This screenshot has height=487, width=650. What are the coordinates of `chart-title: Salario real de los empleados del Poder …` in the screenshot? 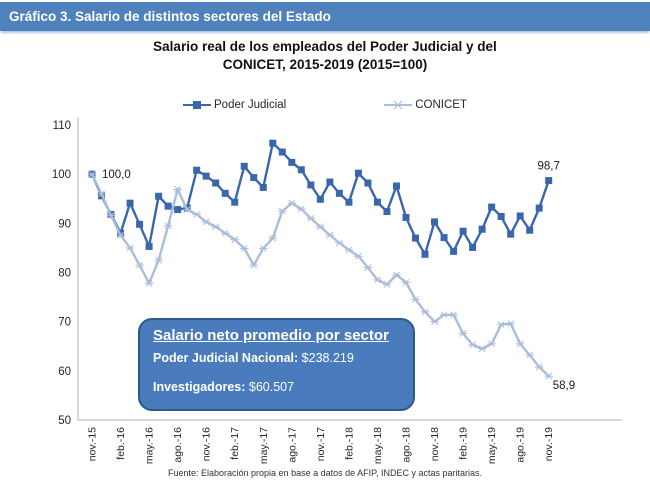 It's located at (325, 56).